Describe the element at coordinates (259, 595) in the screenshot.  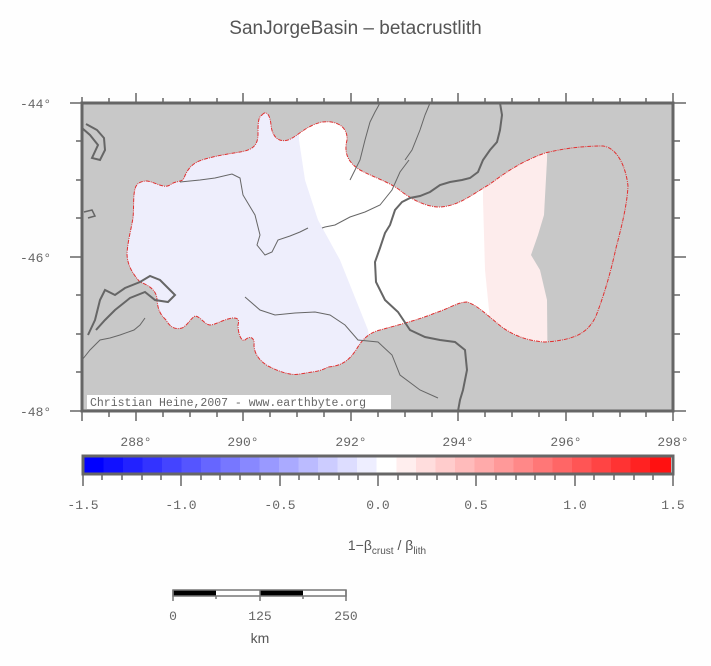
I see `scale-bar` at that location.